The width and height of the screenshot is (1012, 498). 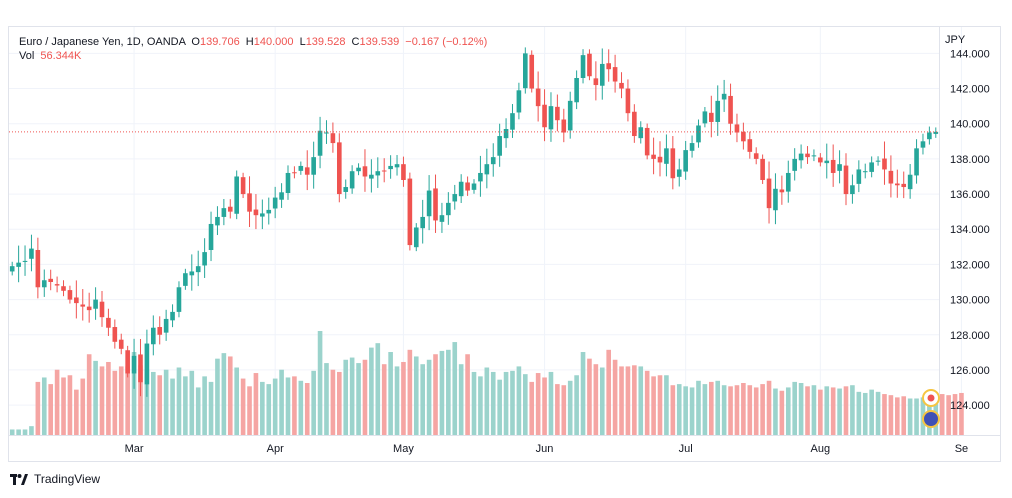 What do you see at coordinates (931, 398) in the screenshot?
I see `event-dot-icon` at bounding box center [931, 398].